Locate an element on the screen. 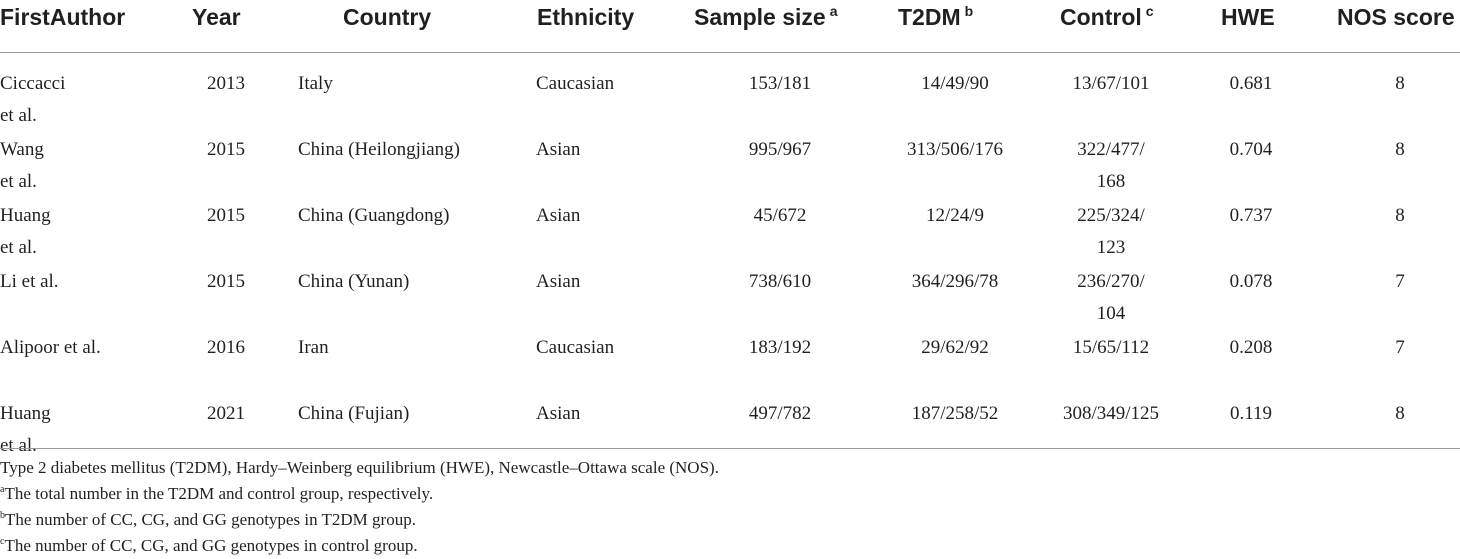  cell-year: 2016 is located at coordinates (226, 348).